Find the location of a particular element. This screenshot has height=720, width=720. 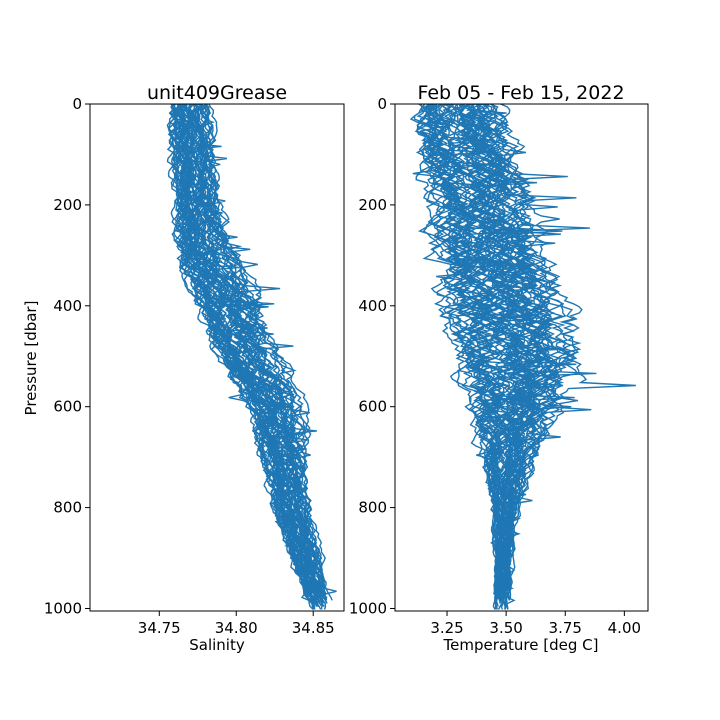

temperature-x-axis-label: Temperature [deg C] is located at coordinates (520, 645).